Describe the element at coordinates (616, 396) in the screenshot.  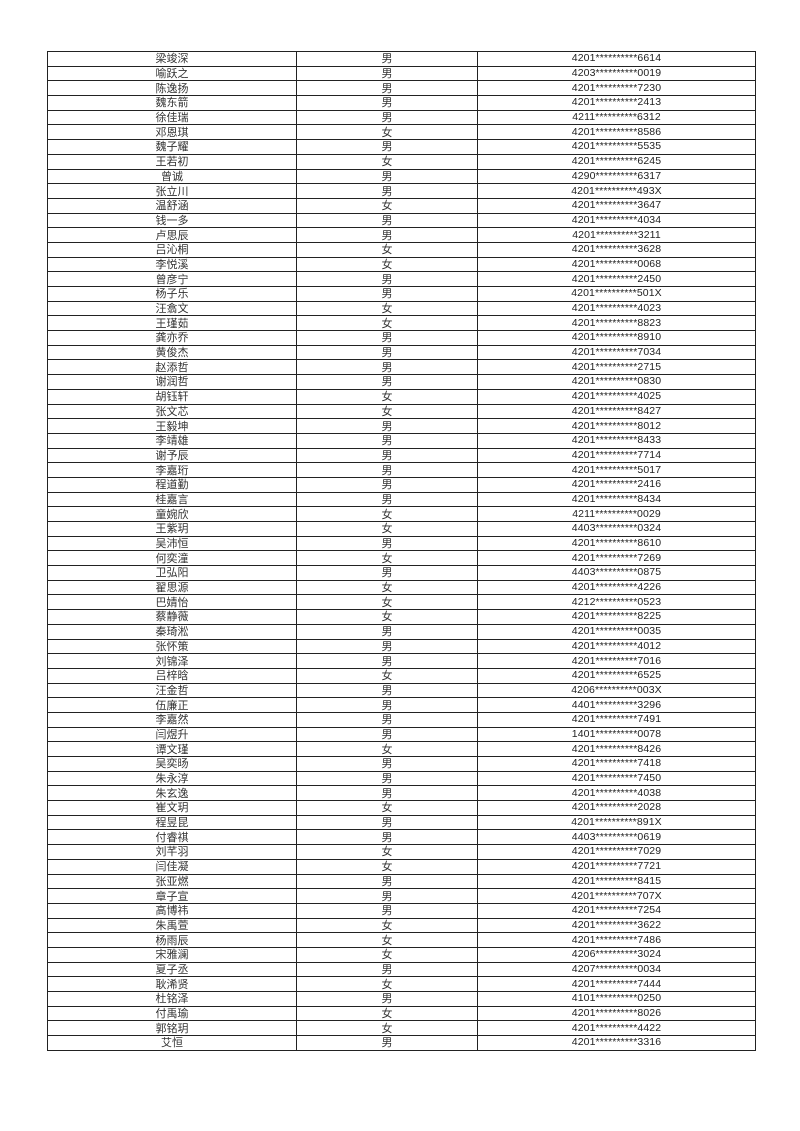
I see `id-number-cell: 4201**********4025` at that location.